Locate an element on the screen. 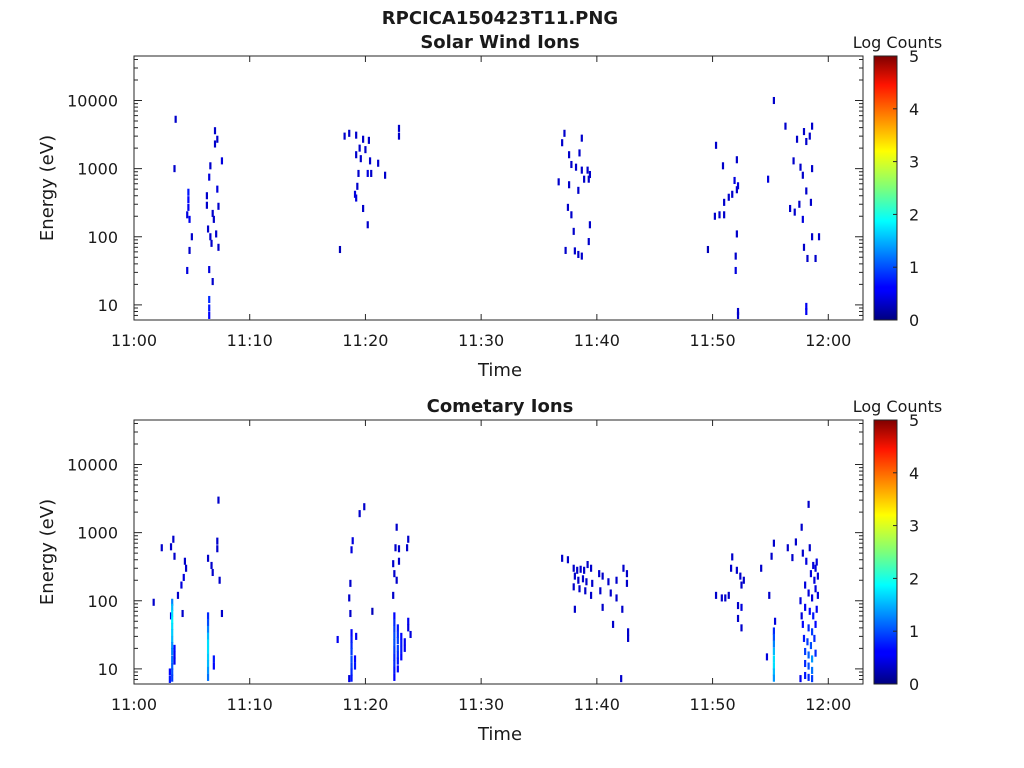 Image resolution: width=1024 pixels, height=768 pixels. x-tick-label: 11:40 is located at coordinates (597, 704).